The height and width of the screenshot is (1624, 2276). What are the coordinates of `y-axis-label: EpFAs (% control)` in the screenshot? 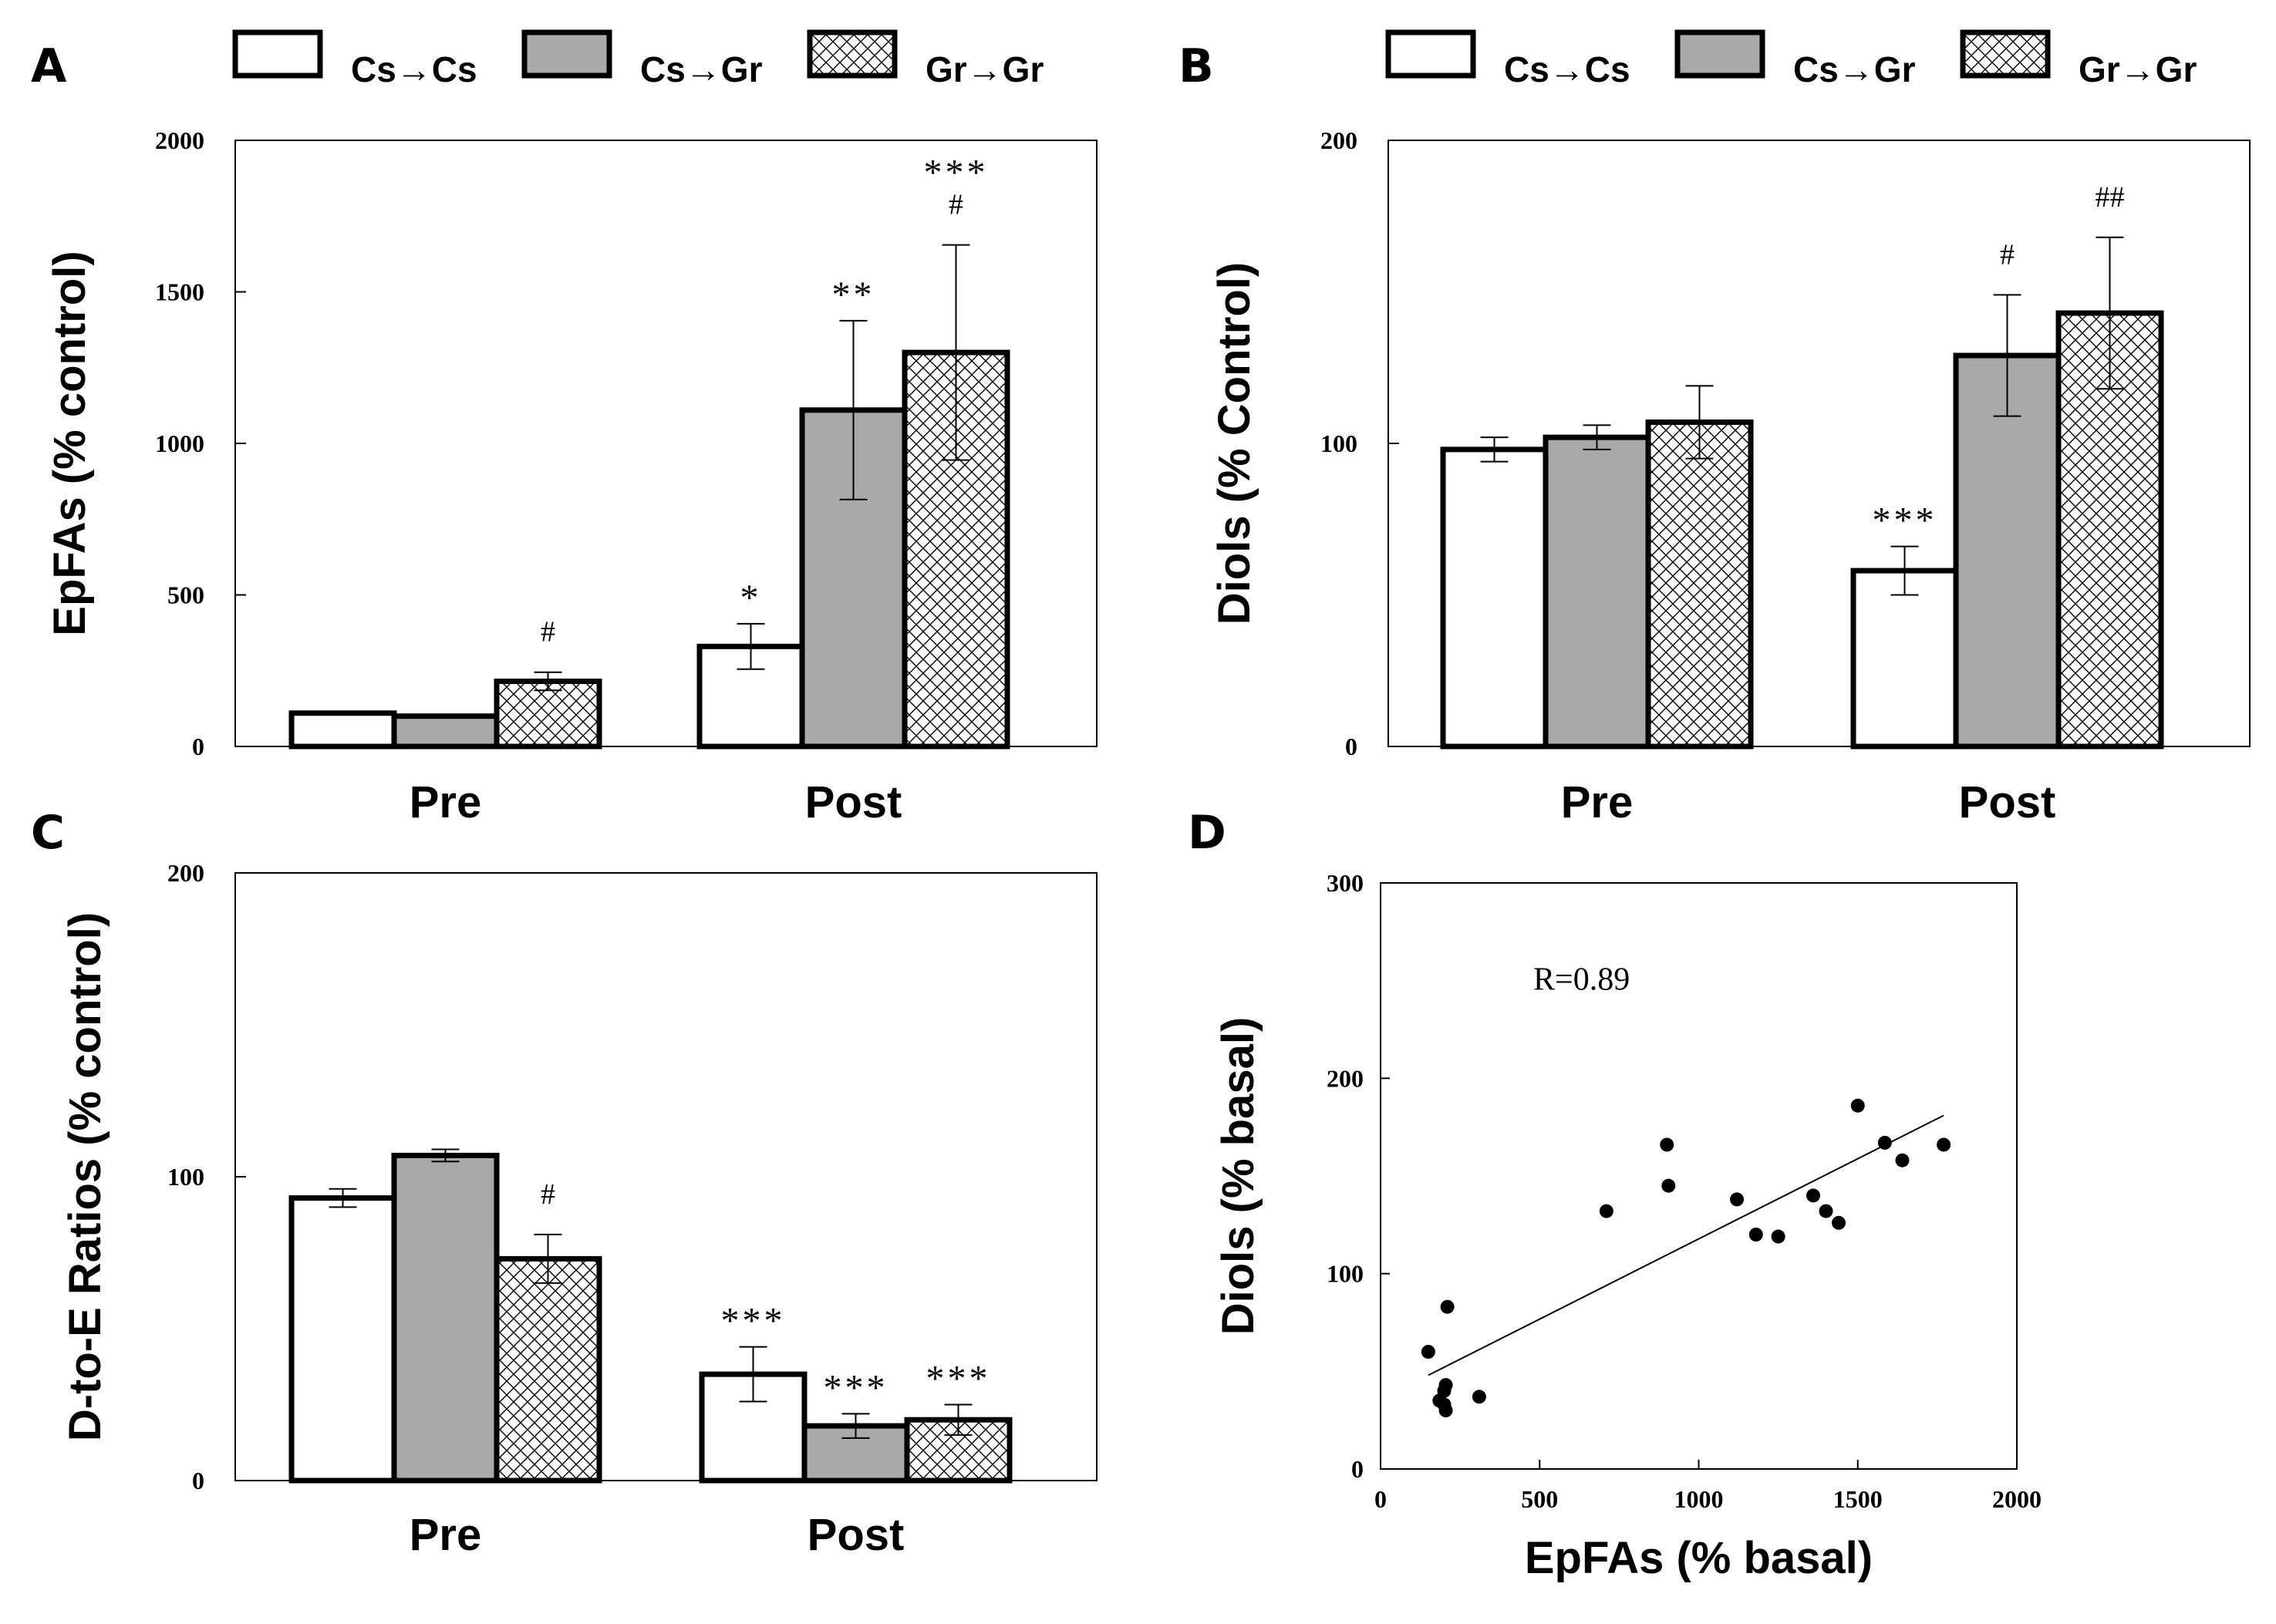 It's located at (70, 443).